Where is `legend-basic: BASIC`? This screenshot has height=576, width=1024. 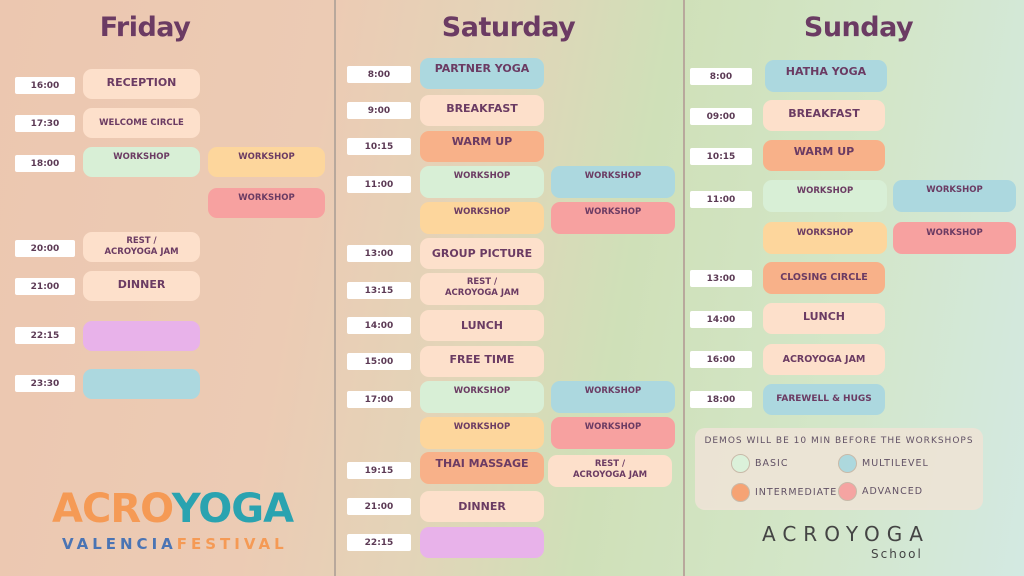
legend-basic: BASIC is located at coordinates (759, 463).